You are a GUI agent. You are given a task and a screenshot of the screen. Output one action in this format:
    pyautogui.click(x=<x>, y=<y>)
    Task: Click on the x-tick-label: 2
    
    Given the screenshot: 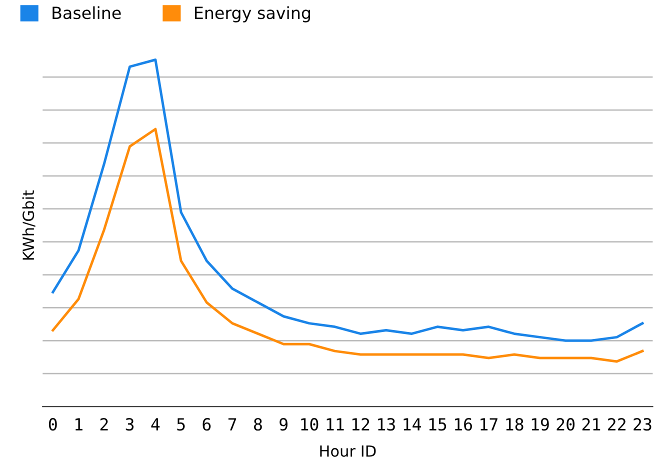 What is the action you would take?
    pyautogui.click(x=104, y=424)
    